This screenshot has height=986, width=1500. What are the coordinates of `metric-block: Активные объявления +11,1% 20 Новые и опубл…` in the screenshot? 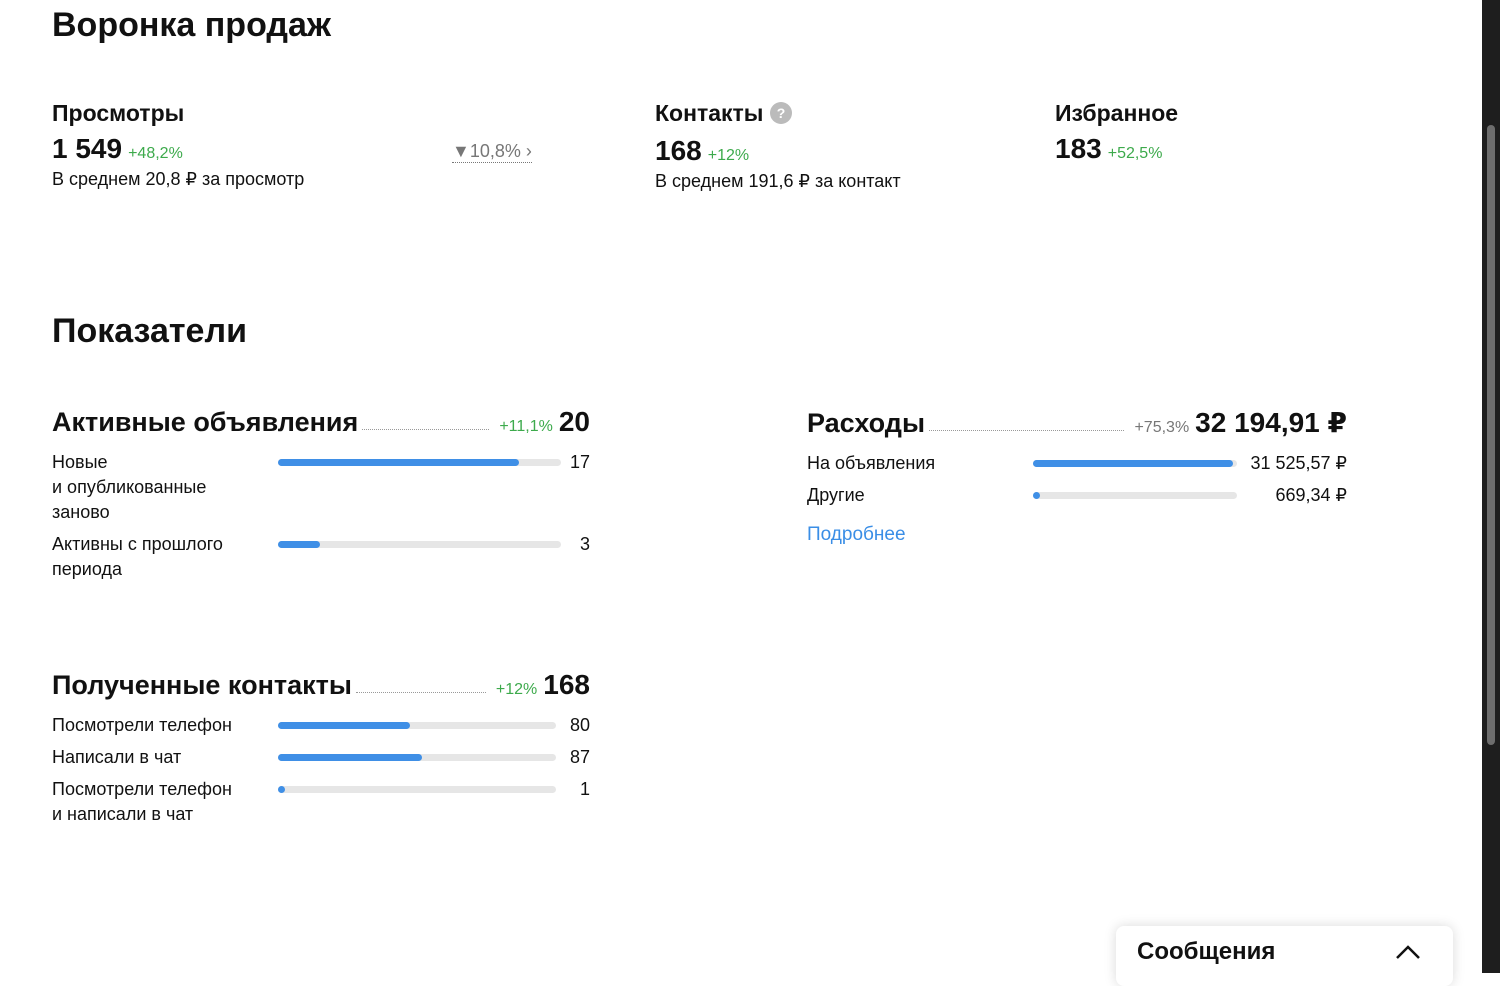 It's located at (321, 494).